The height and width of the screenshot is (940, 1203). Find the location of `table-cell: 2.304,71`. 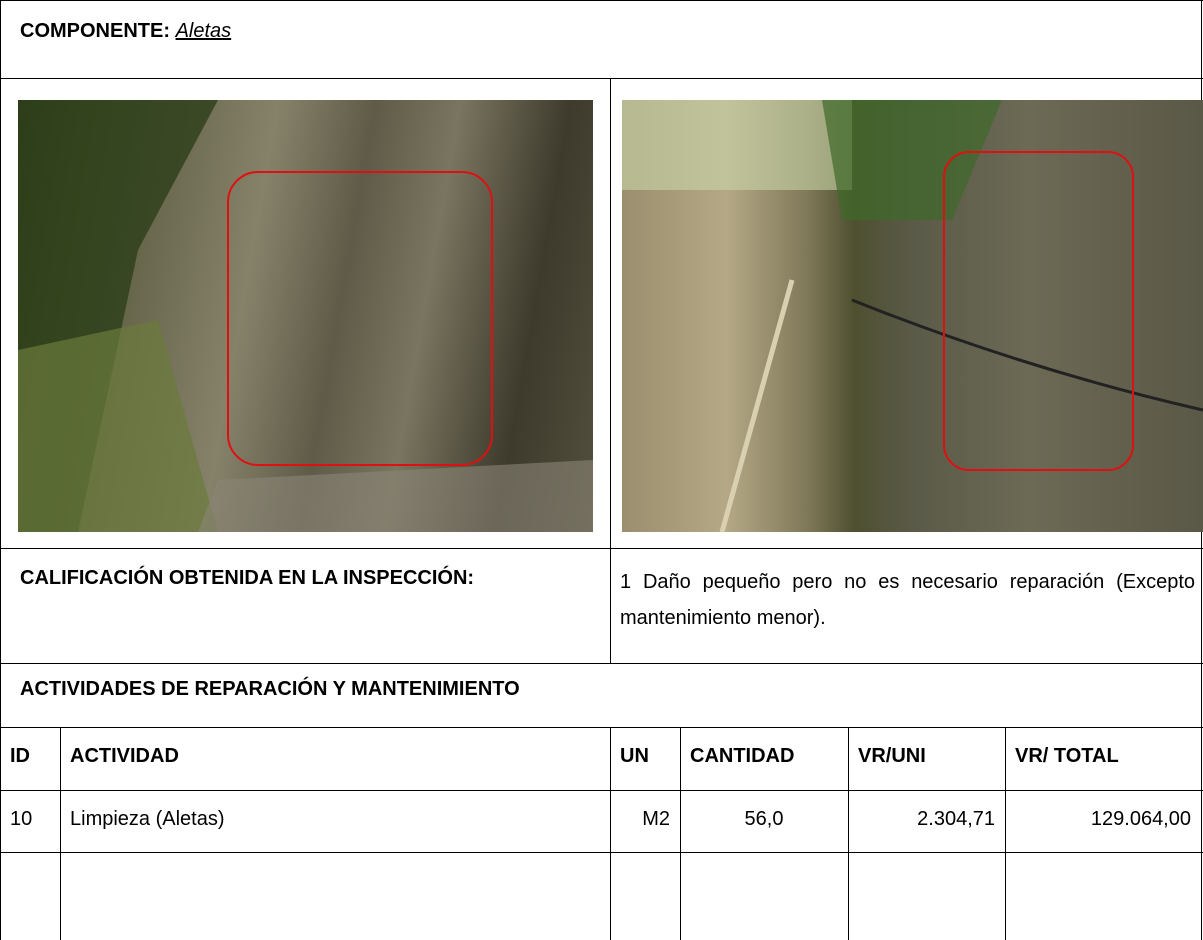

table-cell: 2.304,71 is located at coordinates (956, 819).